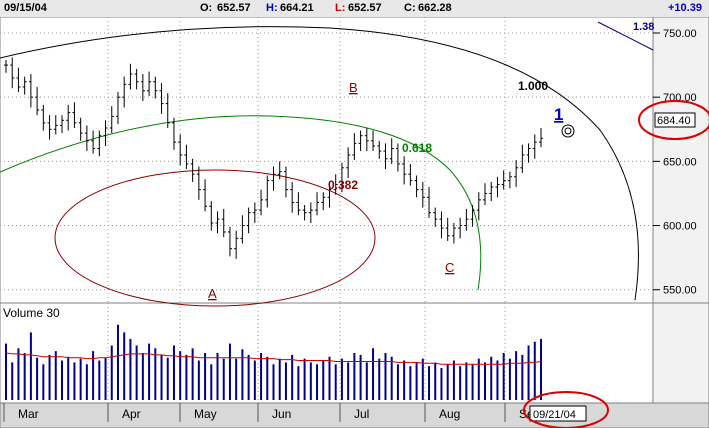  I want to click on change-value: +10.39, so click(685, 8).